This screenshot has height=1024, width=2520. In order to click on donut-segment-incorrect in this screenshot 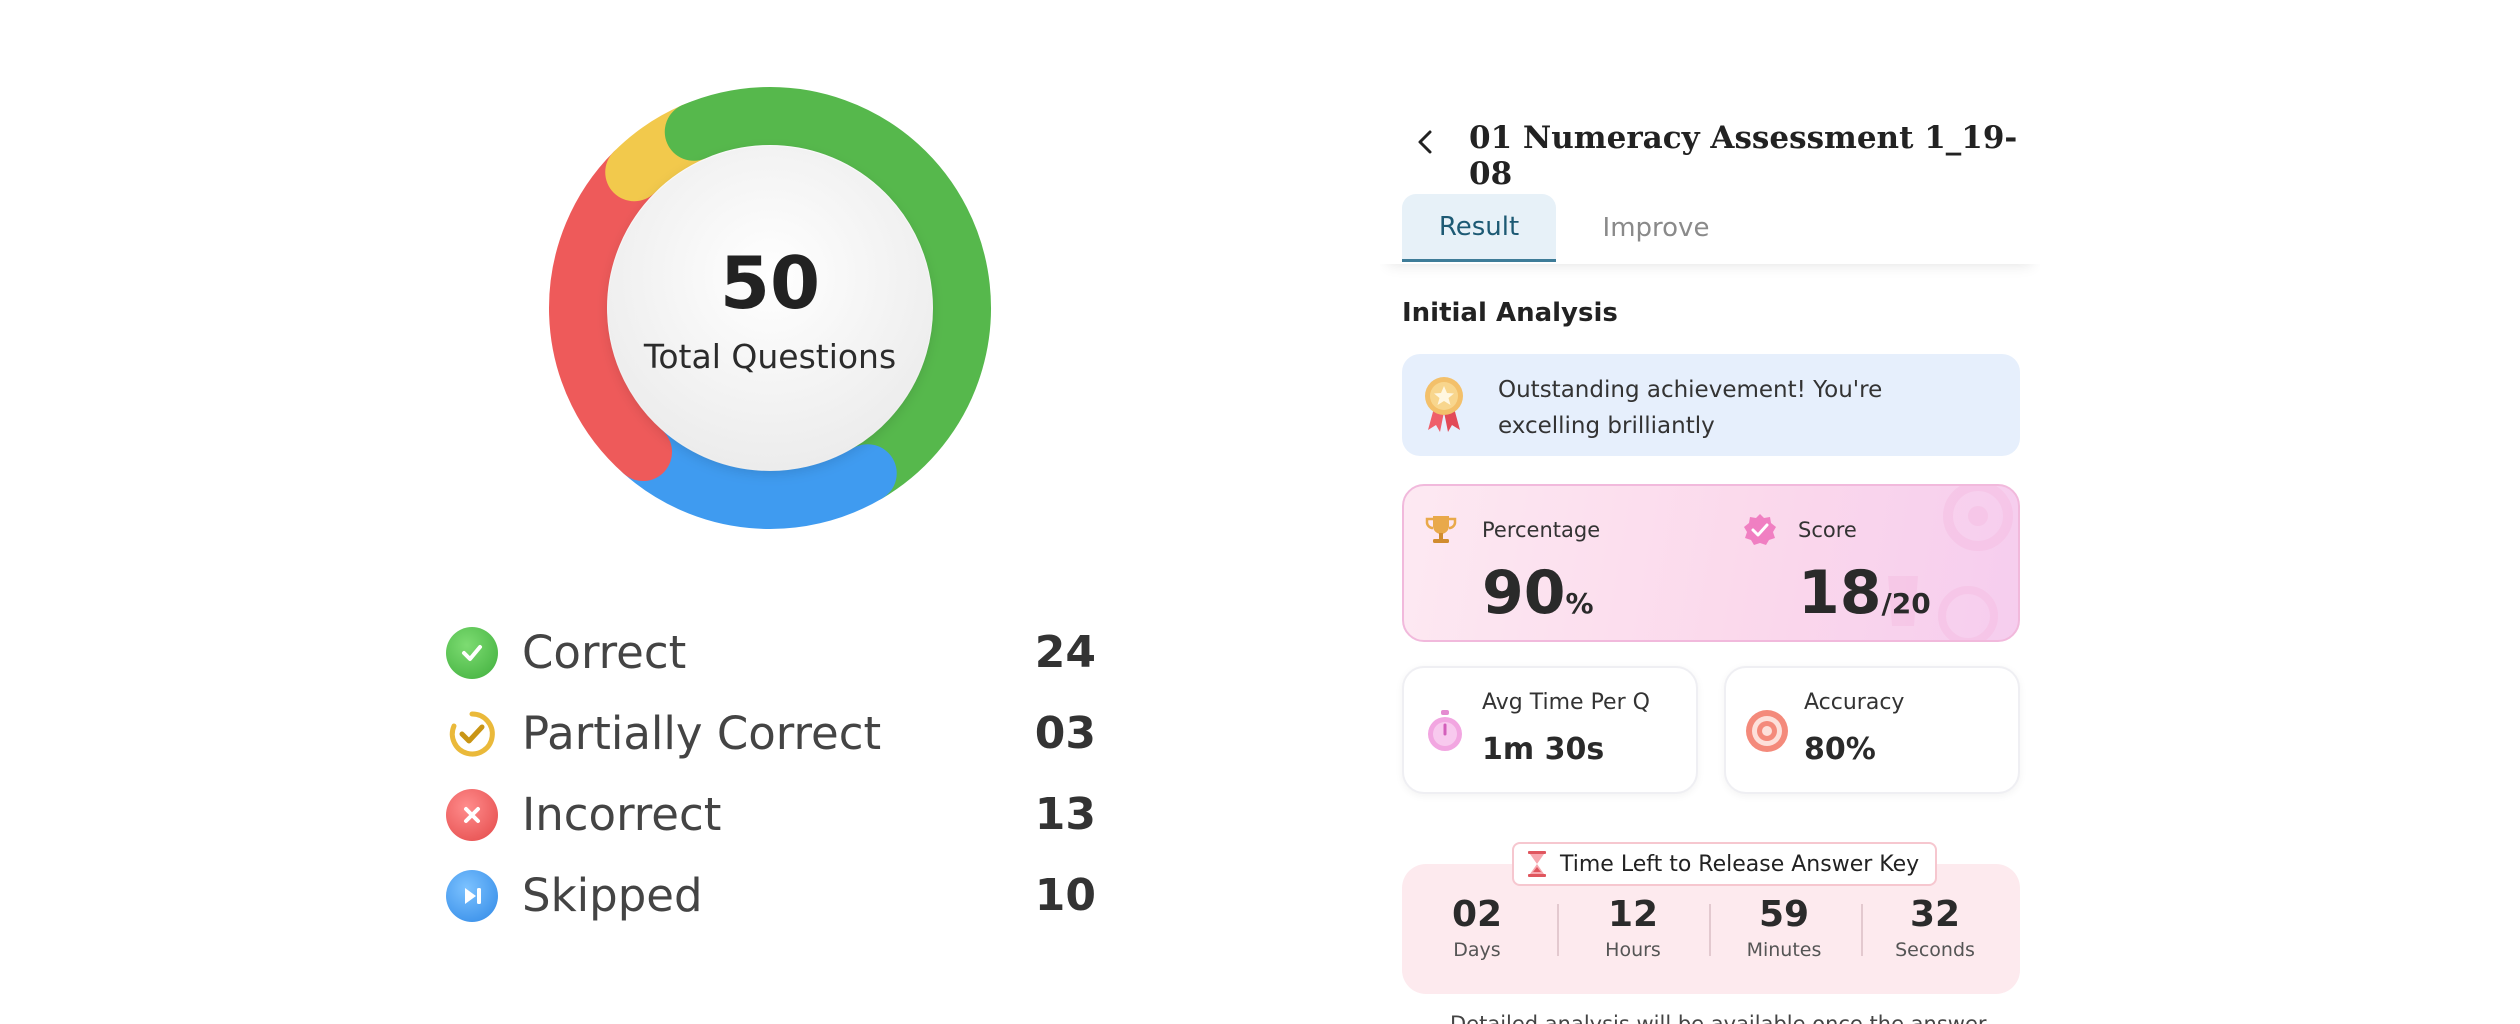, I will do `click(611, 312)`.